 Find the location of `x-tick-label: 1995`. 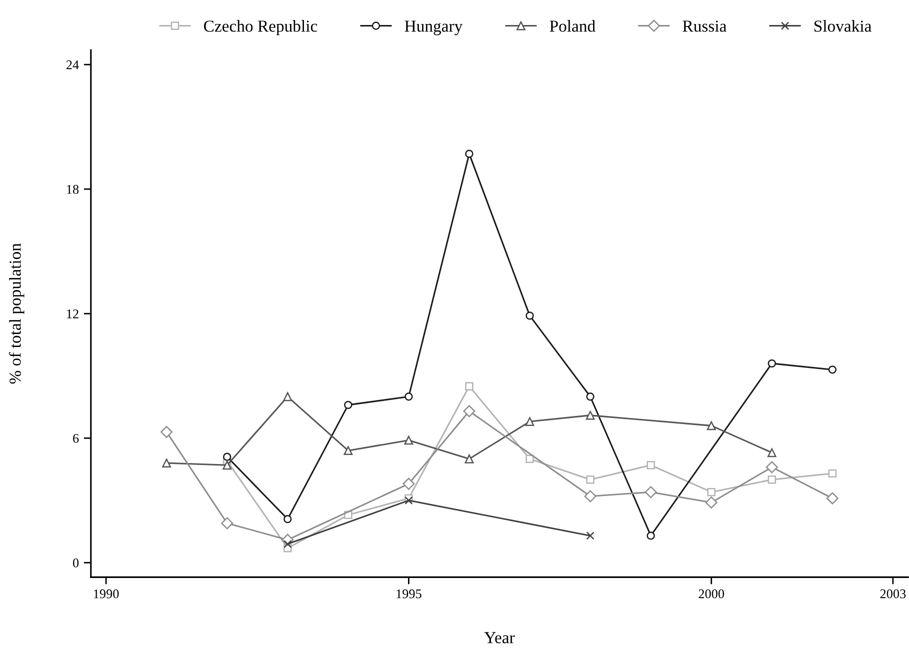

x-tick-label: 1995 is located at coordinates (409, 593).